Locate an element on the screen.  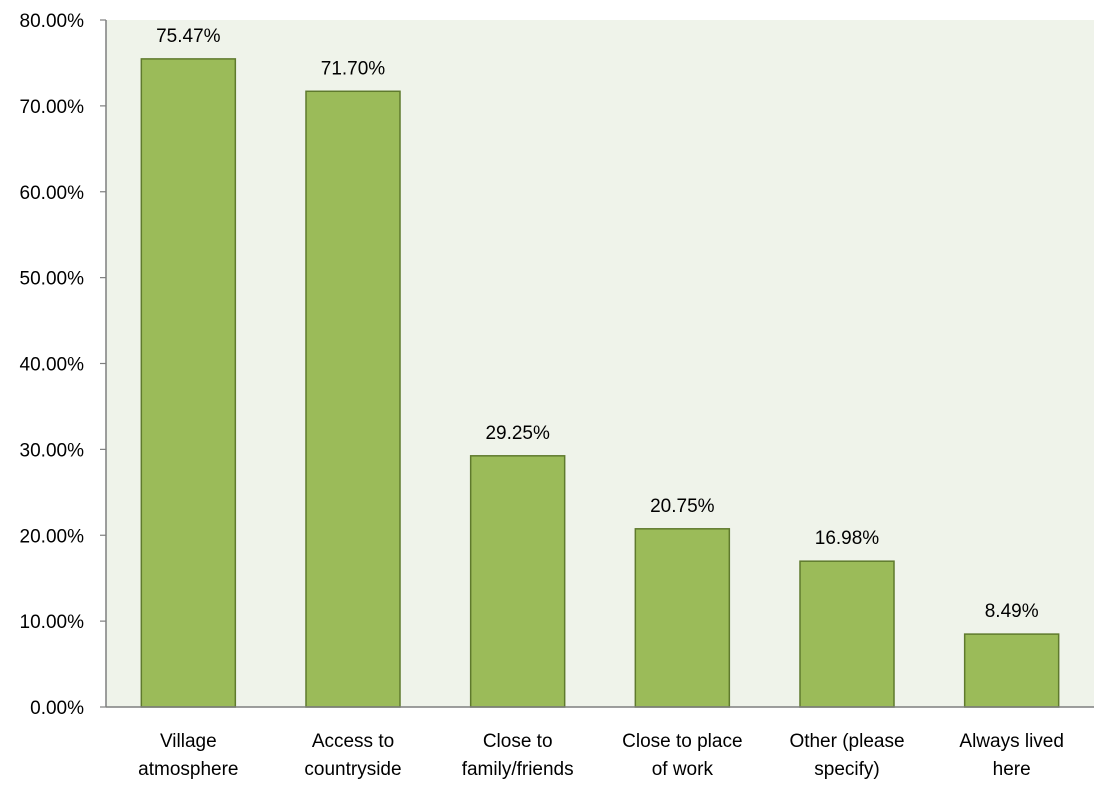
x-tick-label: countryside is located at coordinates (352, 769).